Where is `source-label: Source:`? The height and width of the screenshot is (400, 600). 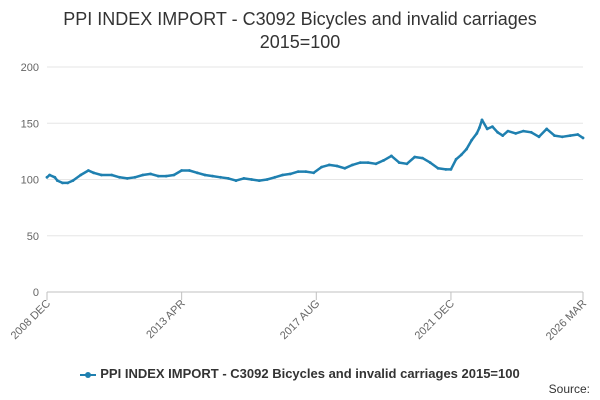
source-label: Source: is located at coordinates (569, 389).